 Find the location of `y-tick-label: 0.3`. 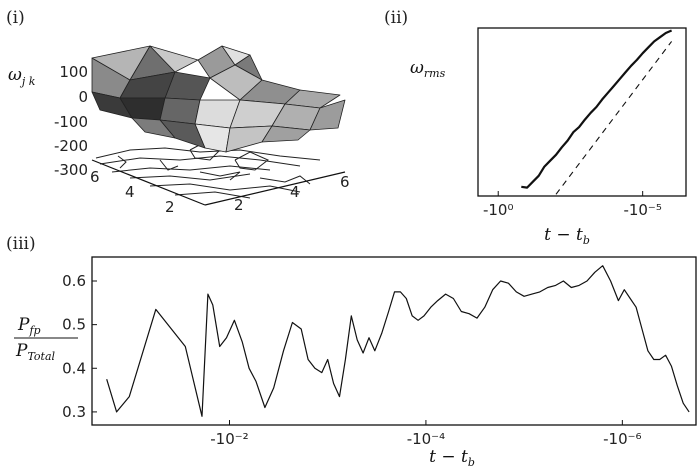

y-tick-label: 0.3 is located at coordinates (74, 412).